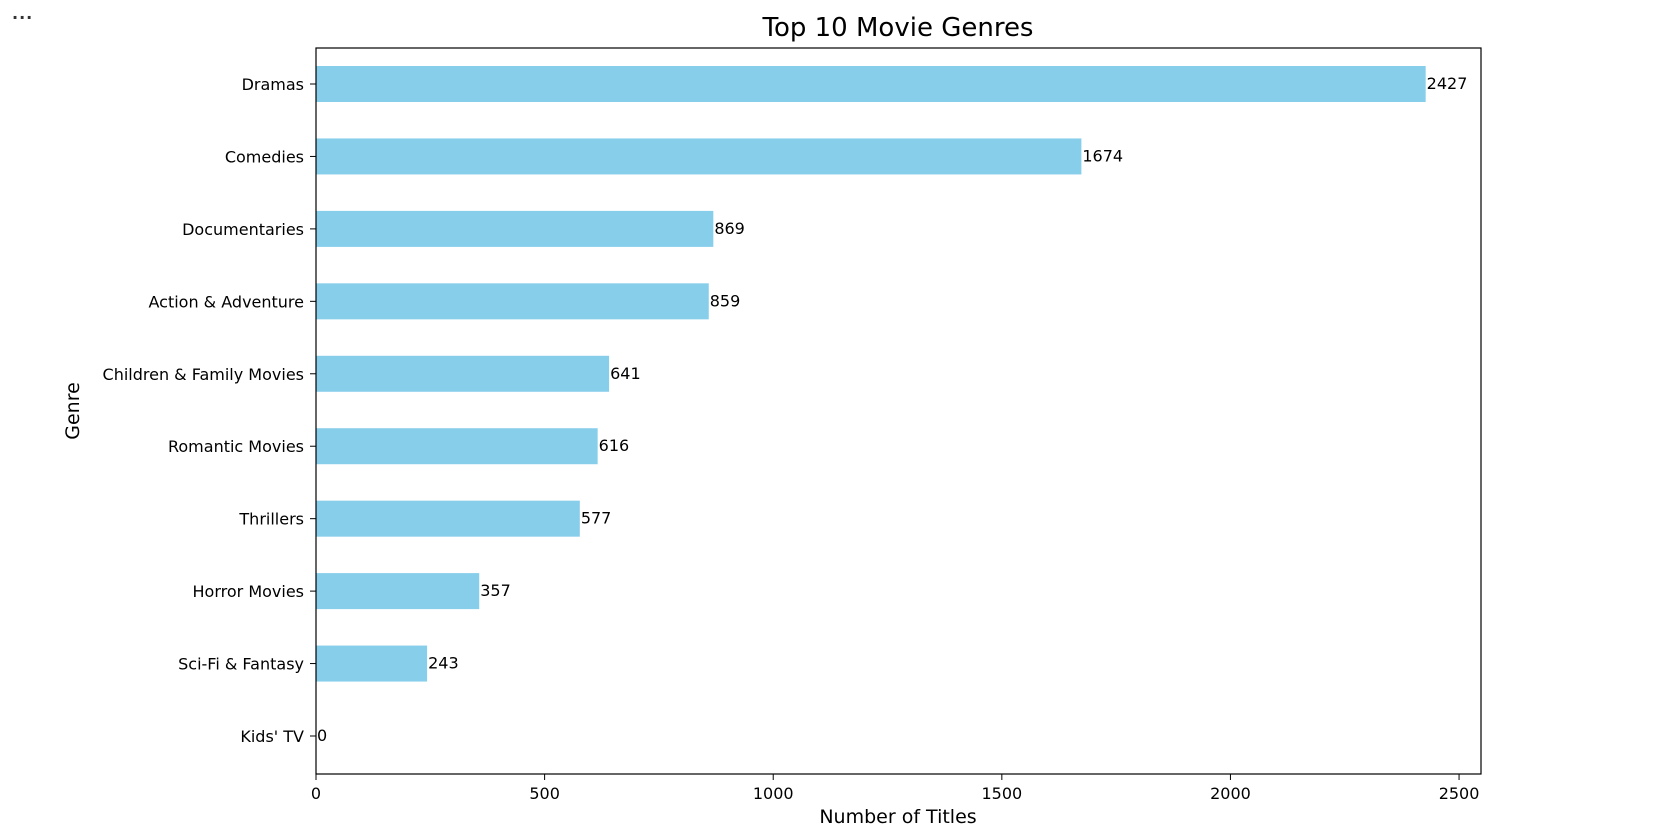 The image size is (1658, 832). Describe the element at coordinates (897, 817) in the screenshot. I see `x-axis-label: Number of Titles` at that location.